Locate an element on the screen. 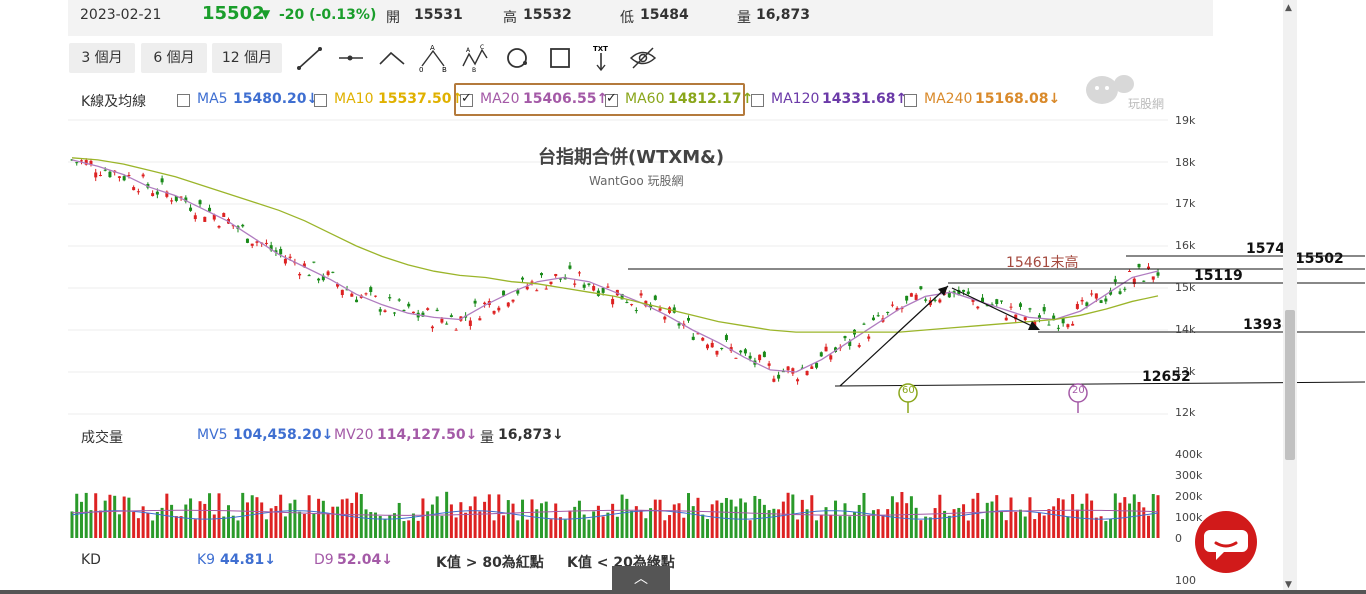  ma5-checkbox is located at coordinates (183, 100).